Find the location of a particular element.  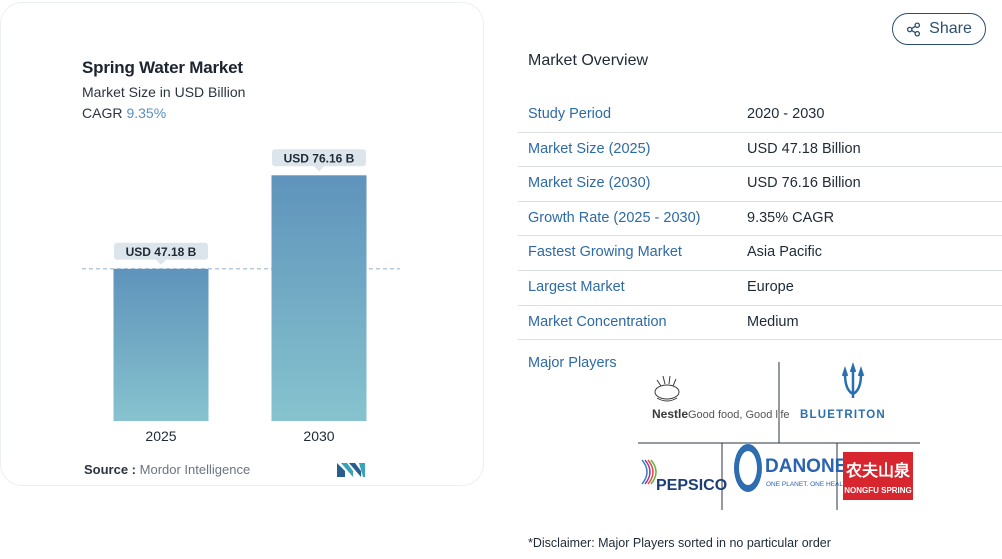

trident-icon is located at coordinates (853, 380).